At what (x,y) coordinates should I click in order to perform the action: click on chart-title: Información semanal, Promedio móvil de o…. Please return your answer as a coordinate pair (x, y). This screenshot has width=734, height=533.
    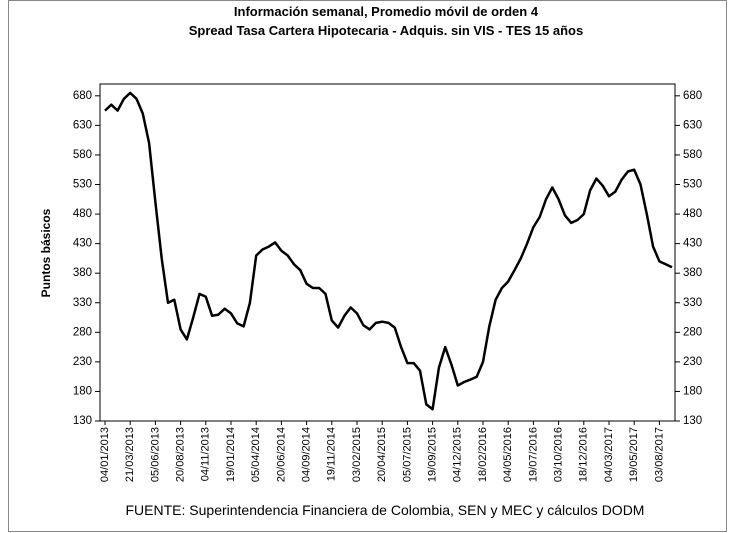
    Looking at the image, I should click on (386, 11).